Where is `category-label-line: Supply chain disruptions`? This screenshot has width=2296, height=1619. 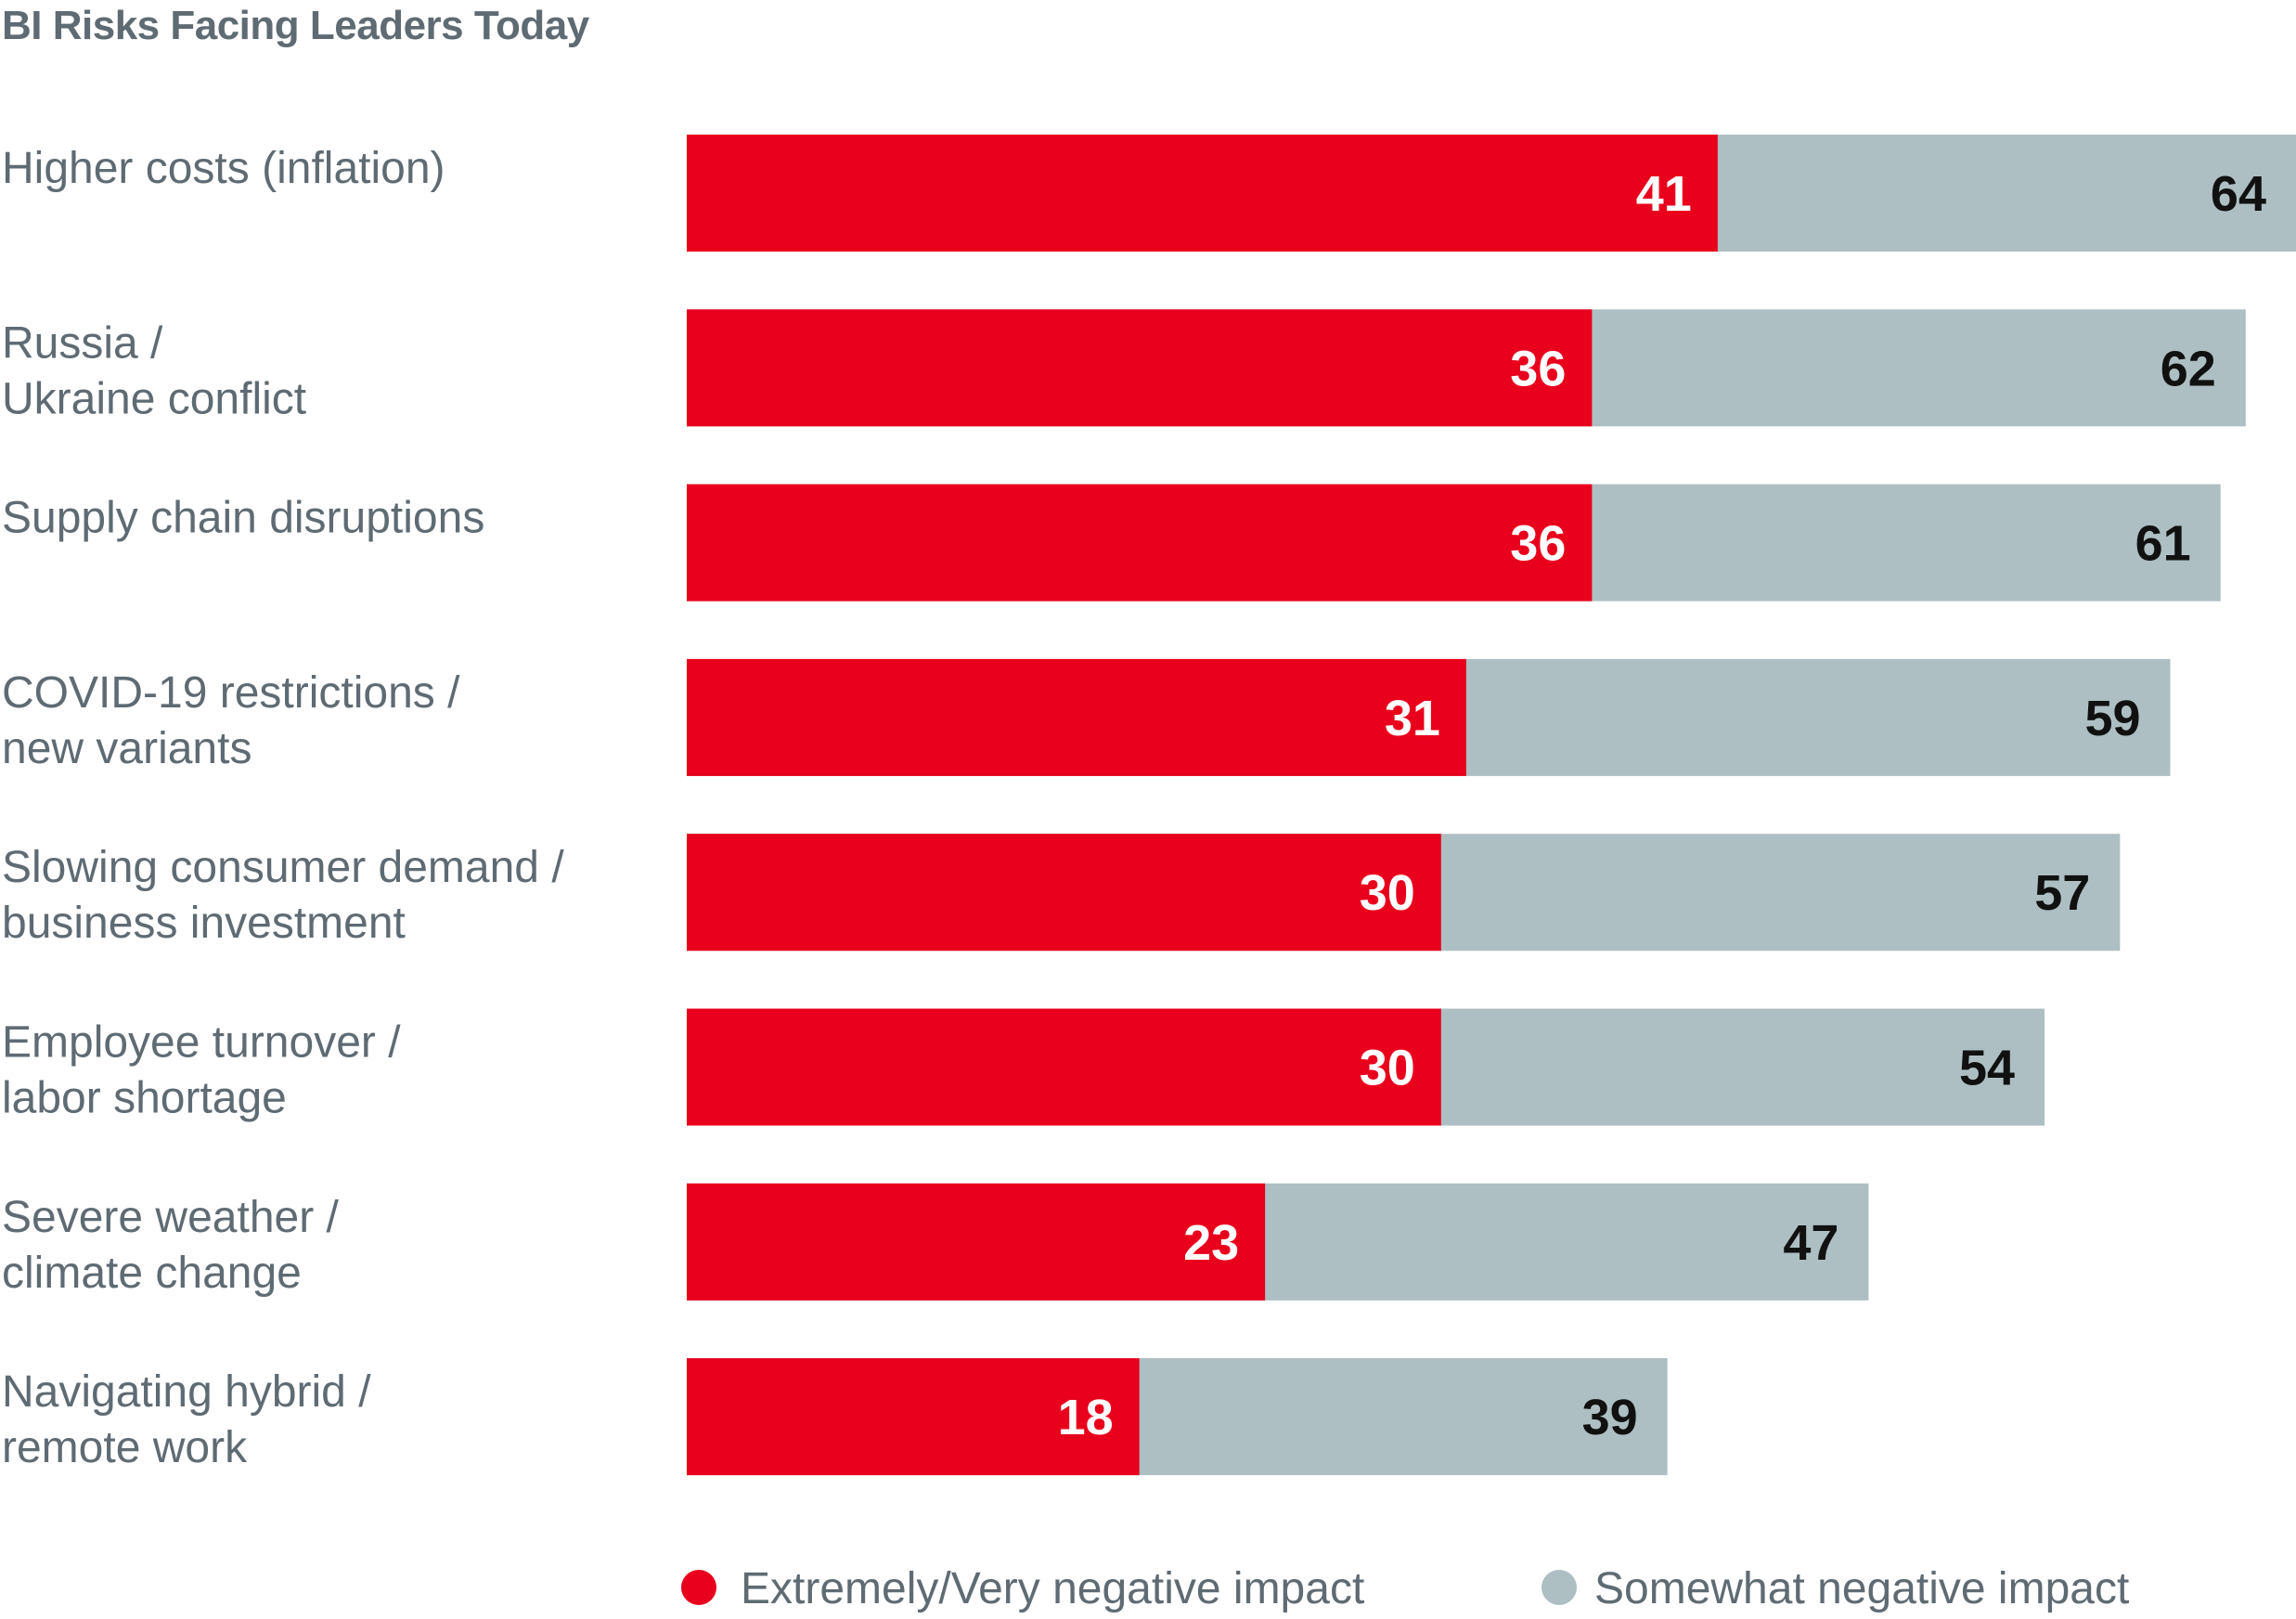 category-label-line: Supply chain disruptions is located at coordinates (243, 518).